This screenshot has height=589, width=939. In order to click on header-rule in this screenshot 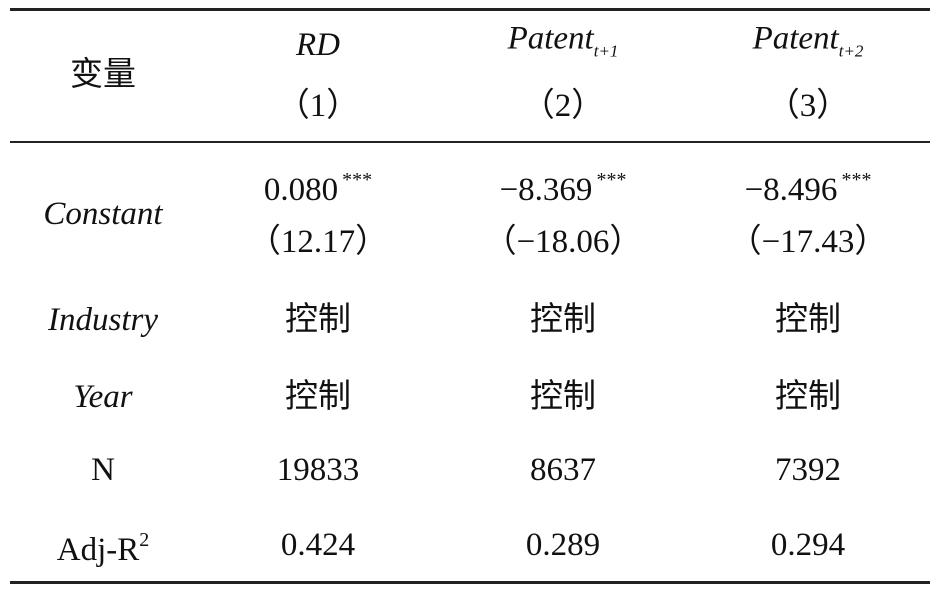, I will do `click(470, 142)`.